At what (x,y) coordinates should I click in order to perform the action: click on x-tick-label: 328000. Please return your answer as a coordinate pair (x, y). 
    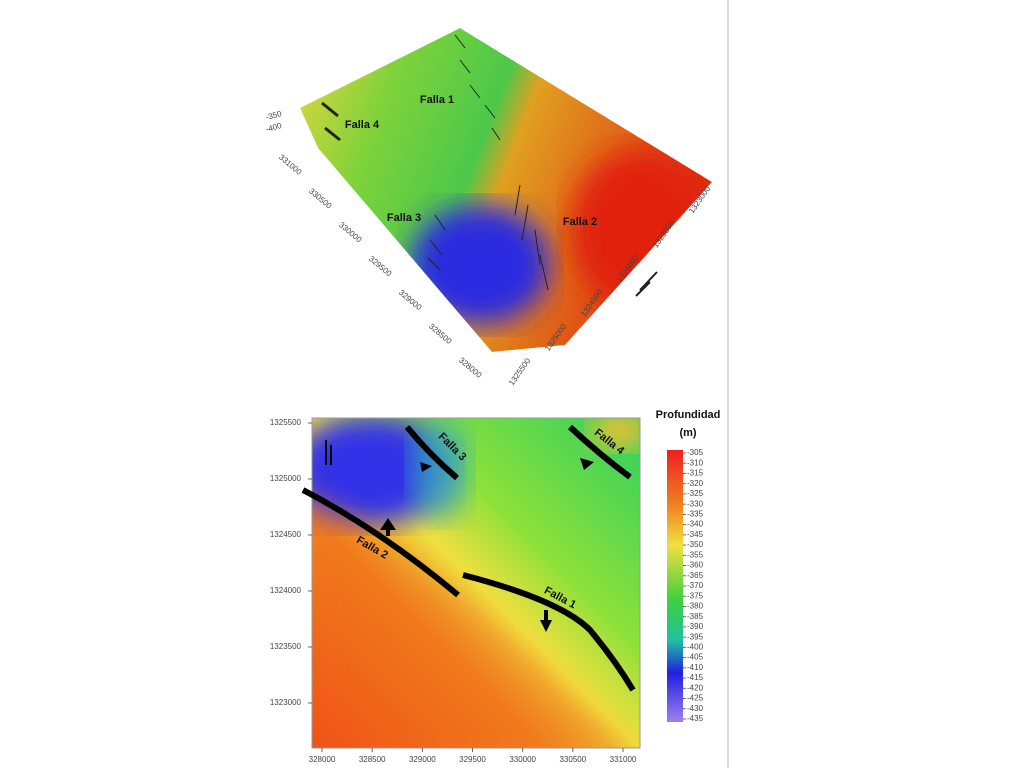
    Looking at the image, I should click on (322, 759).